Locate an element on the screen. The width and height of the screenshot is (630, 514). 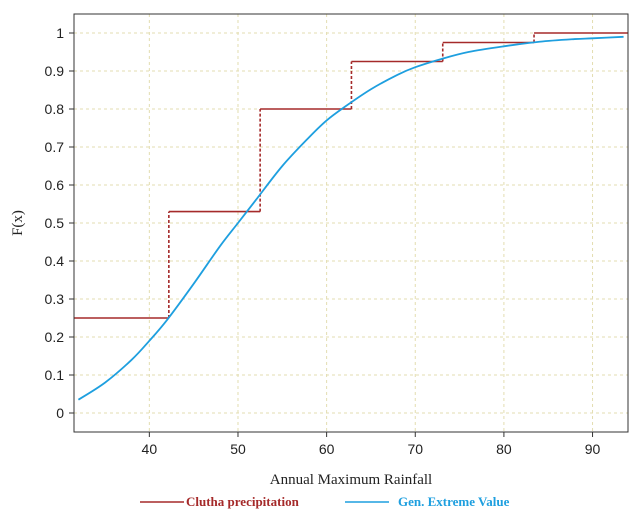
y-tick-label: 0.4 is located at coordinates (55, 261).